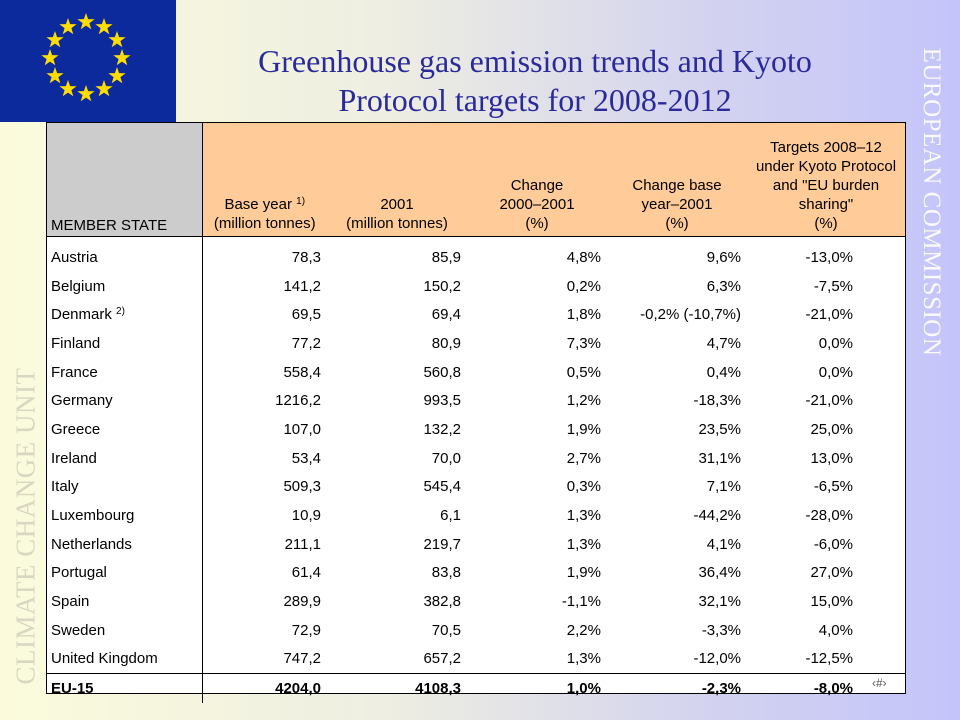 The height and width of the screenshot is (720, 960). Describe the element at coordinates (70, 602) in the screenshot. I see `member-state-label: Spain` at that location.